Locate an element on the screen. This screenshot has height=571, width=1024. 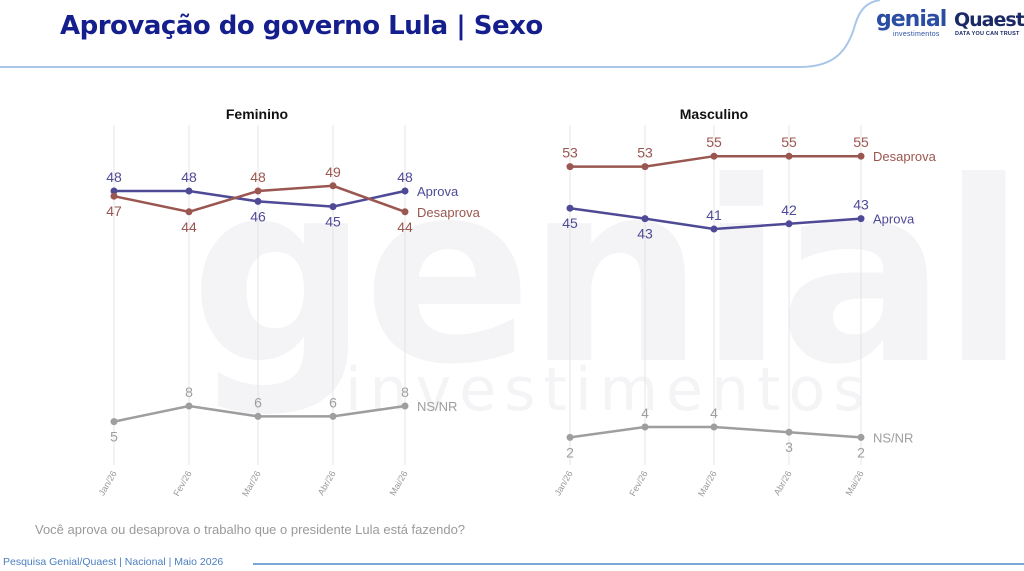
series-aprova: 45 43 41 42 43 Aprova is located at coordinates (738, 219).